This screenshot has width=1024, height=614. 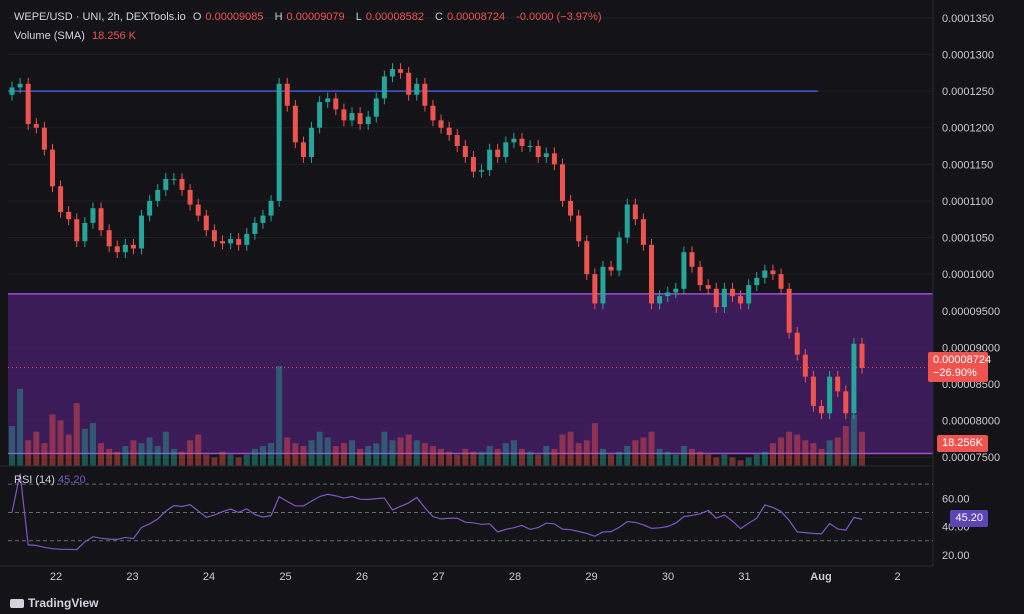 What do you see at coordinates (56, 577) in the screenshot?
I see `time-tick-label: 22` at bounding box center [56, 577].